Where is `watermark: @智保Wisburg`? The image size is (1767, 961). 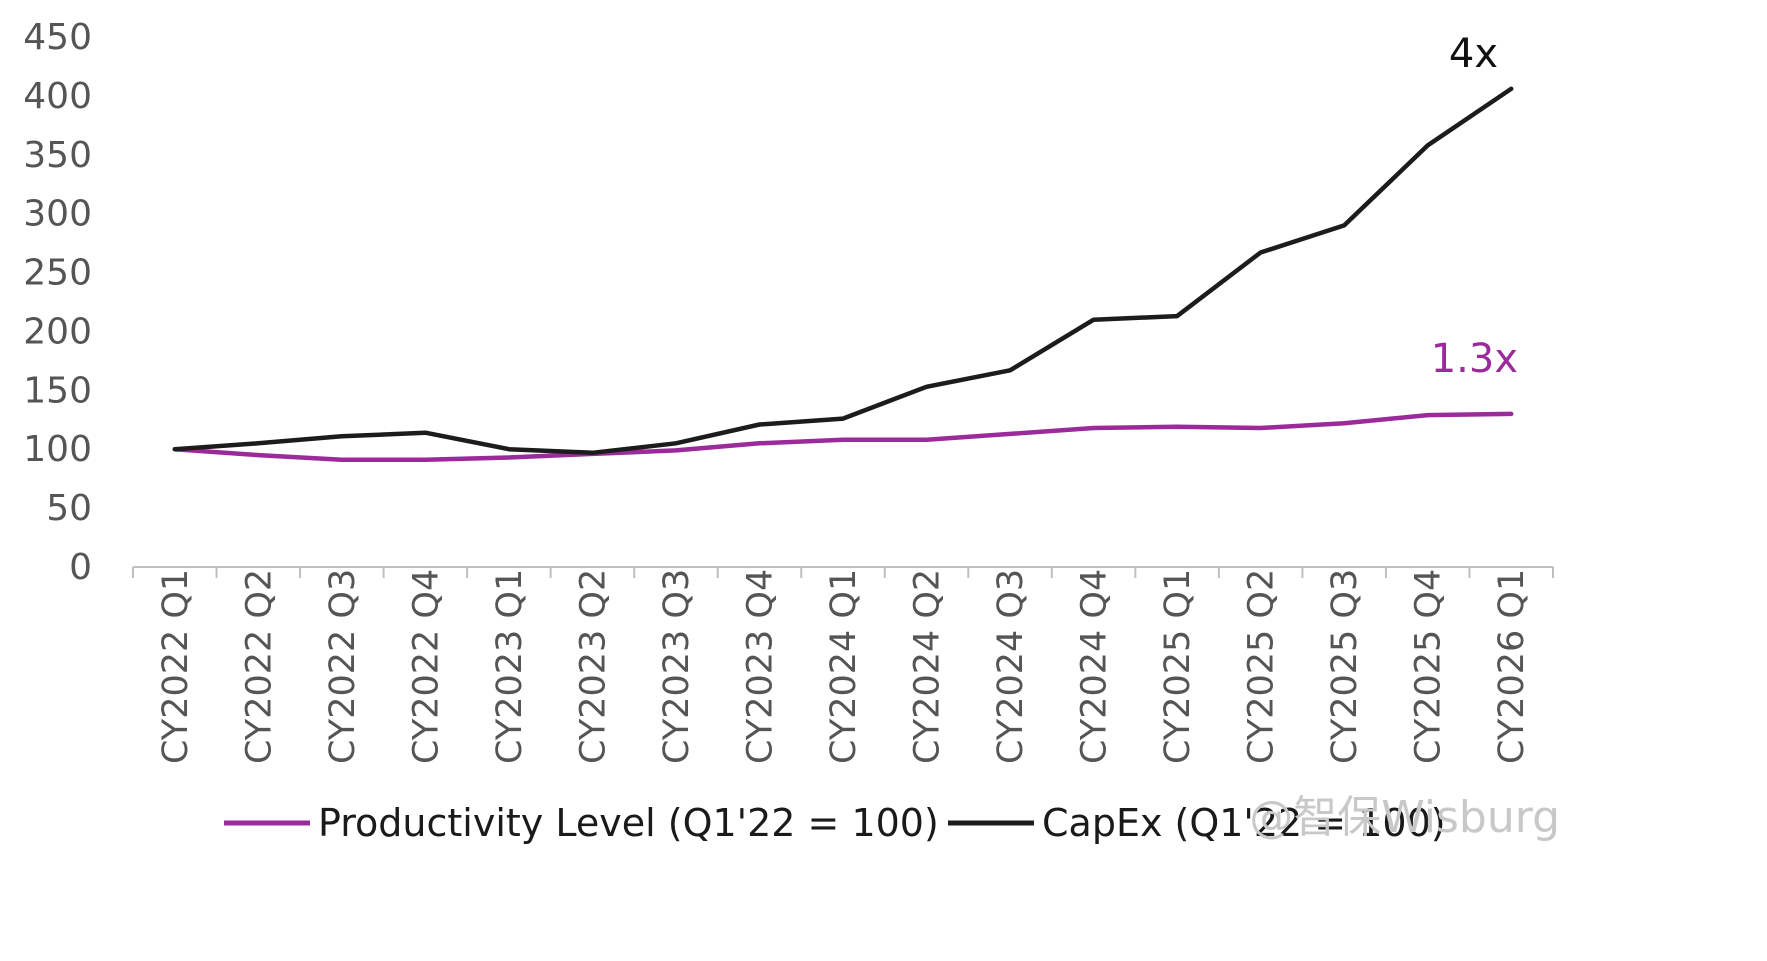 watermark: @智保Wisburg is located at coordinates (1404, 817).